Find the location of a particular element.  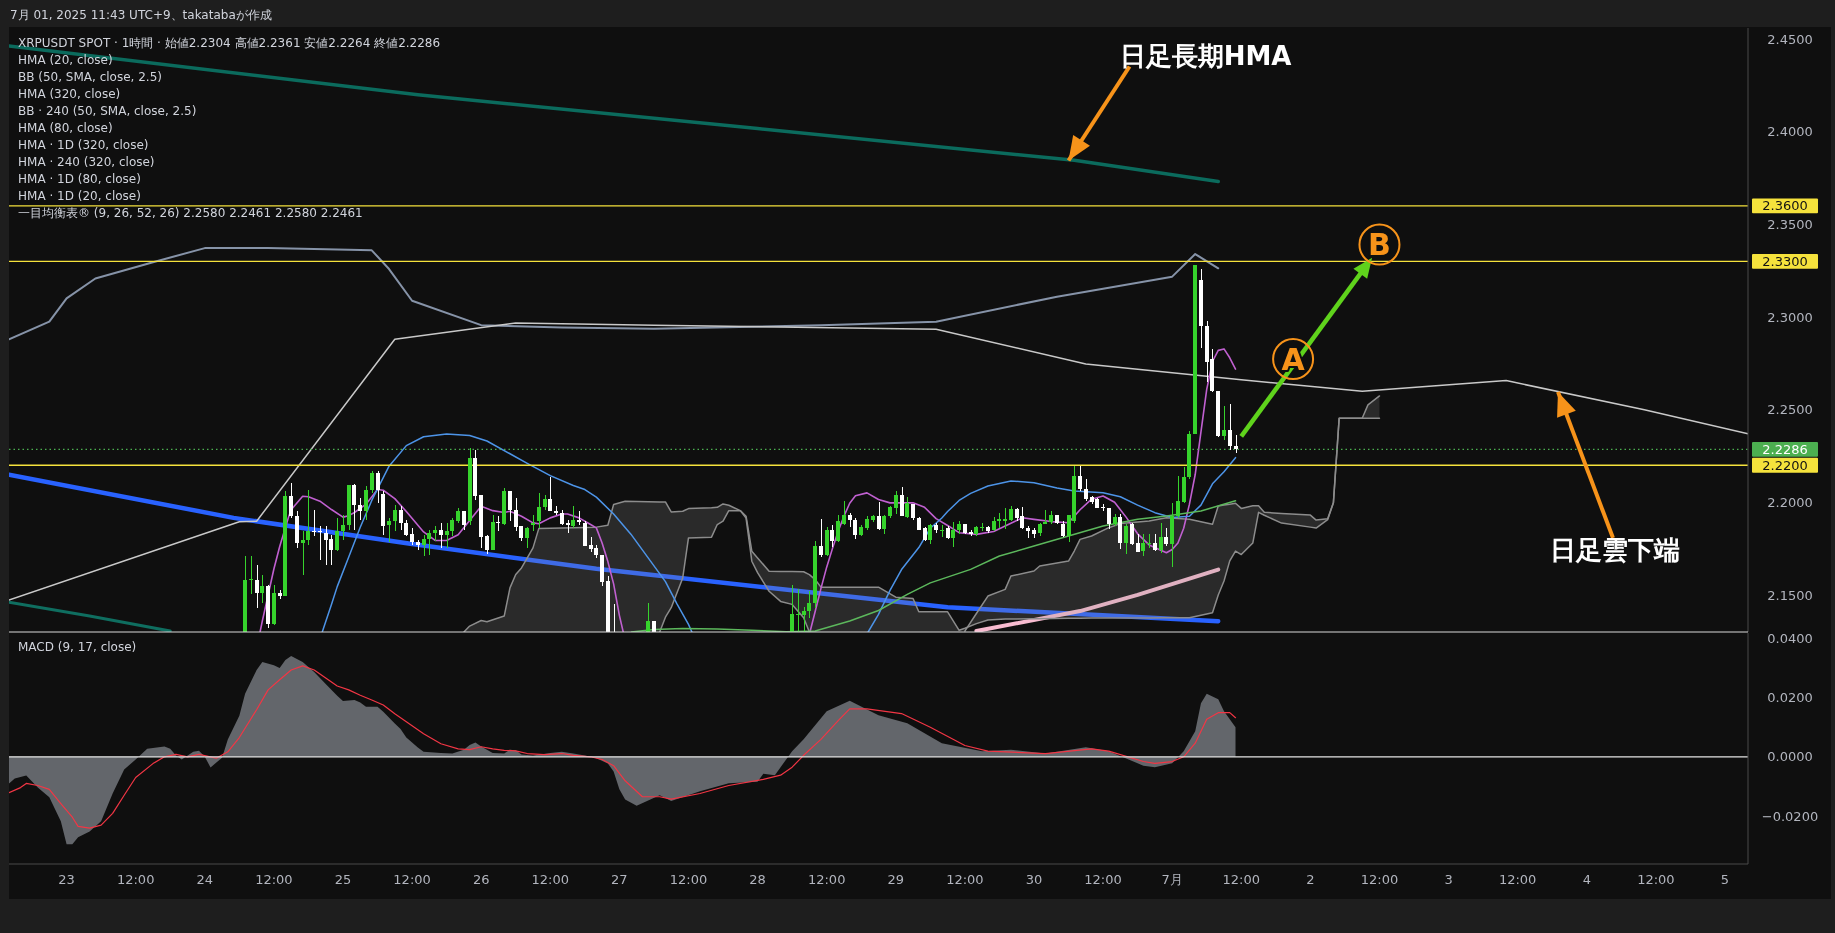

x-tick-label: 2 is located at coordinates (1310, 879).